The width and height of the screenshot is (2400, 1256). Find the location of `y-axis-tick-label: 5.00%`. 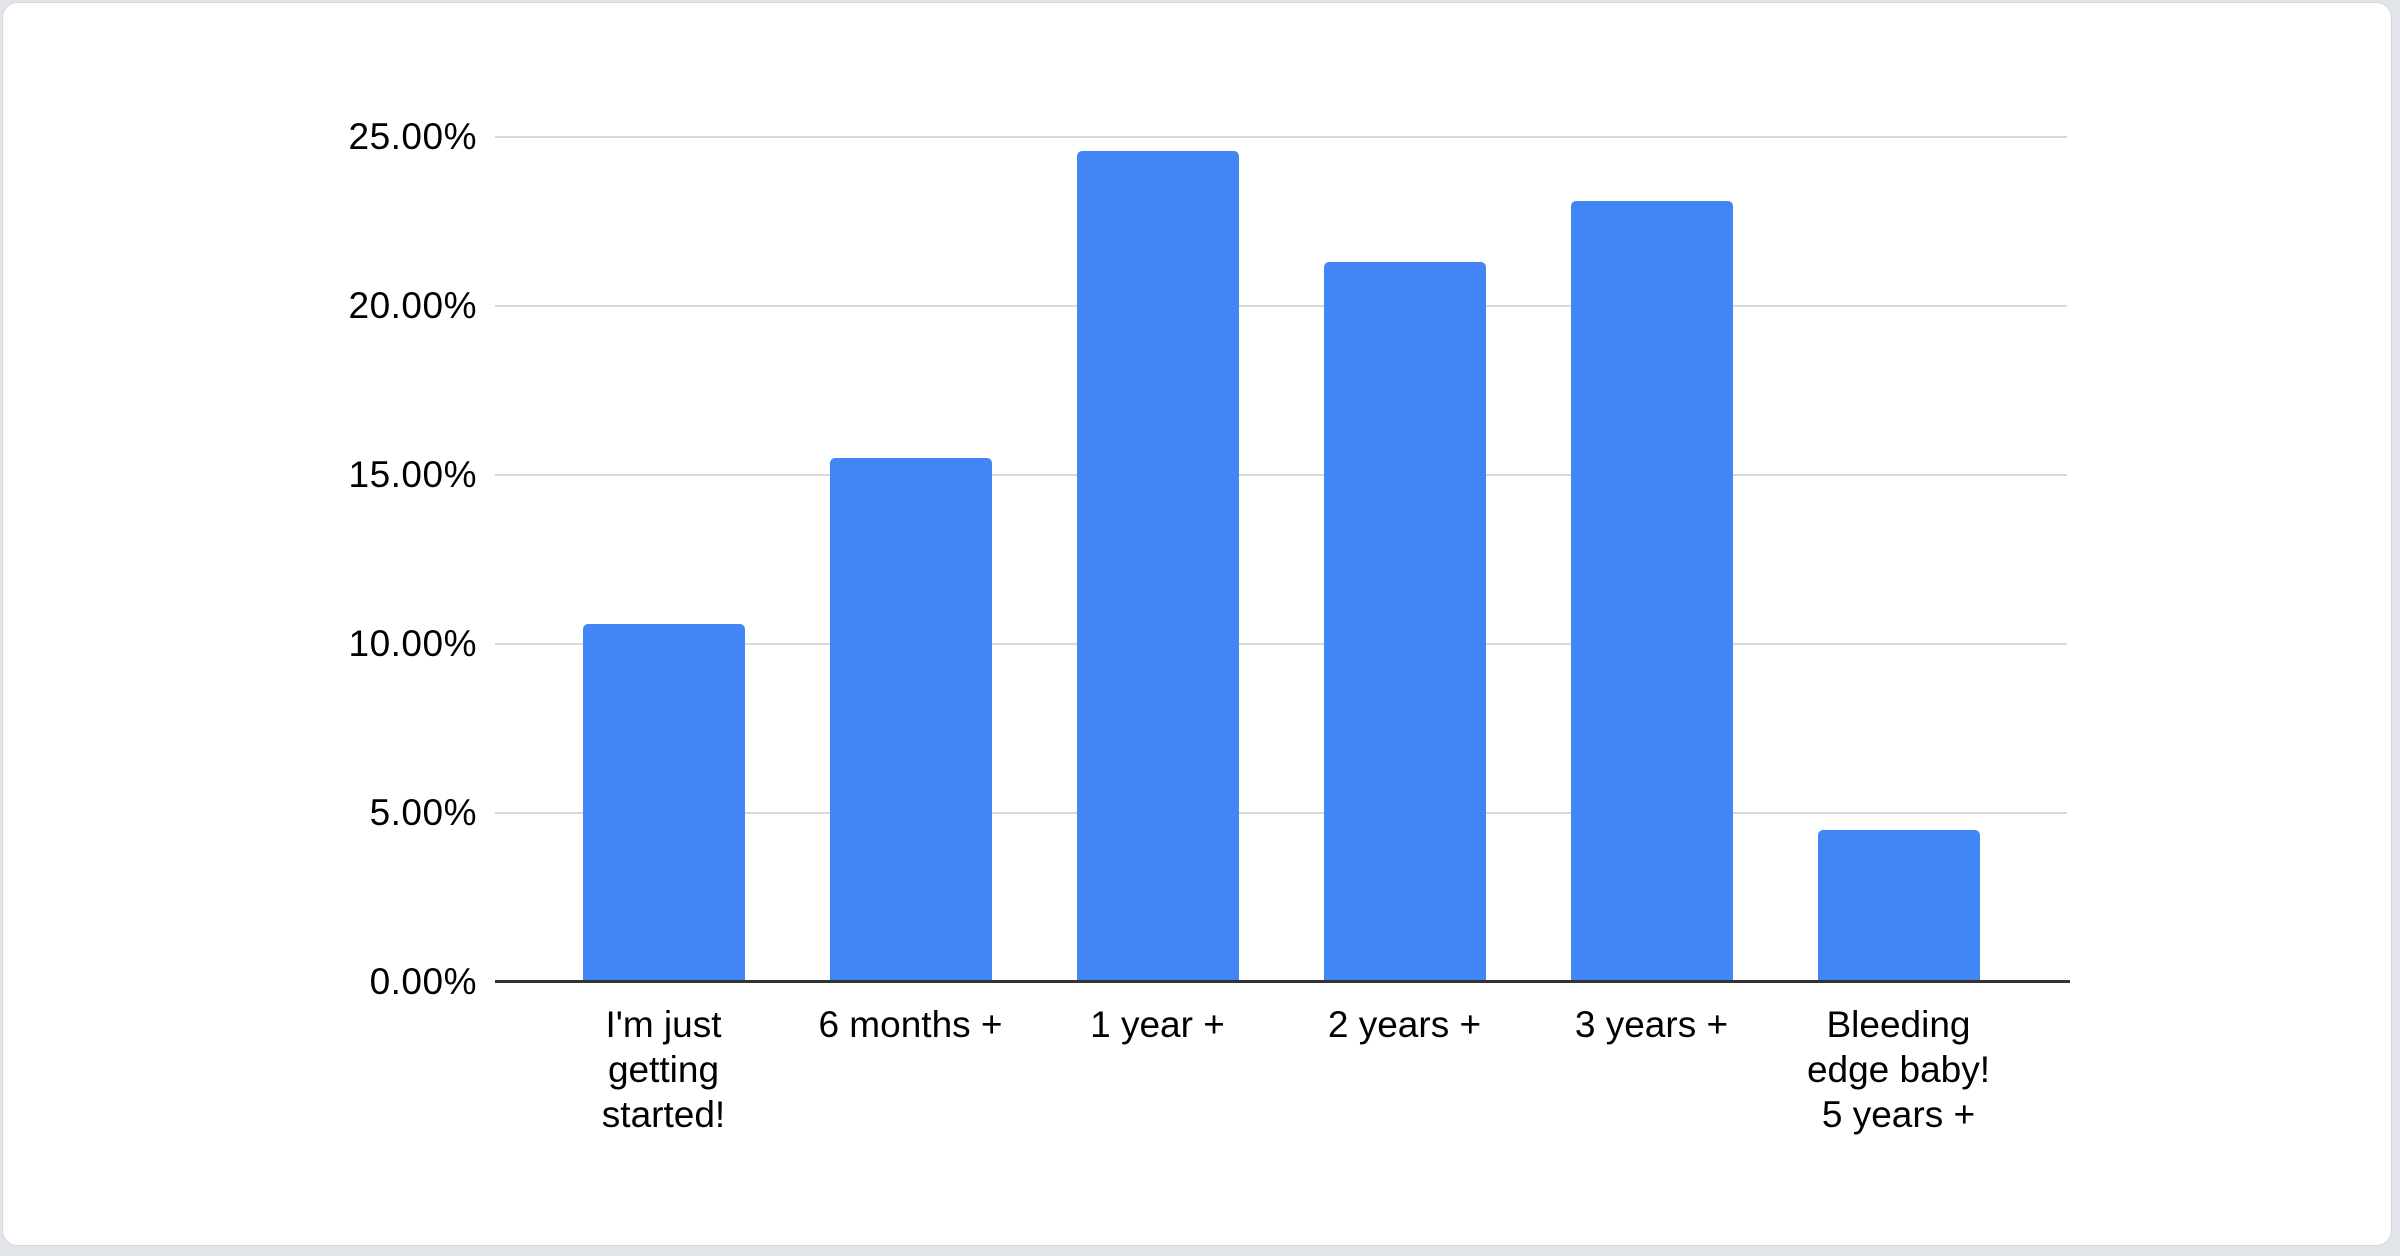

y-axis-tick-label: 5.00% is located at coordinates (423, 812).